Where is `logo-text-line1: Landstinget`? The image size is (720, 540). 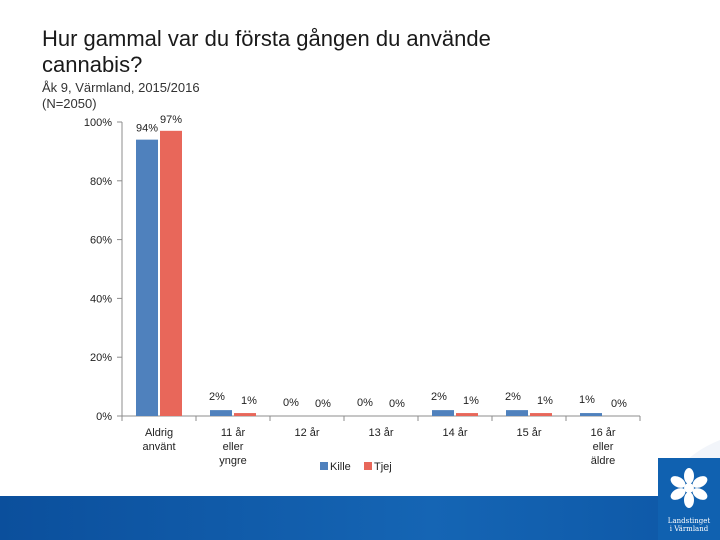 logo-text-line1: Landstinget is located at coordinates (689, 521).